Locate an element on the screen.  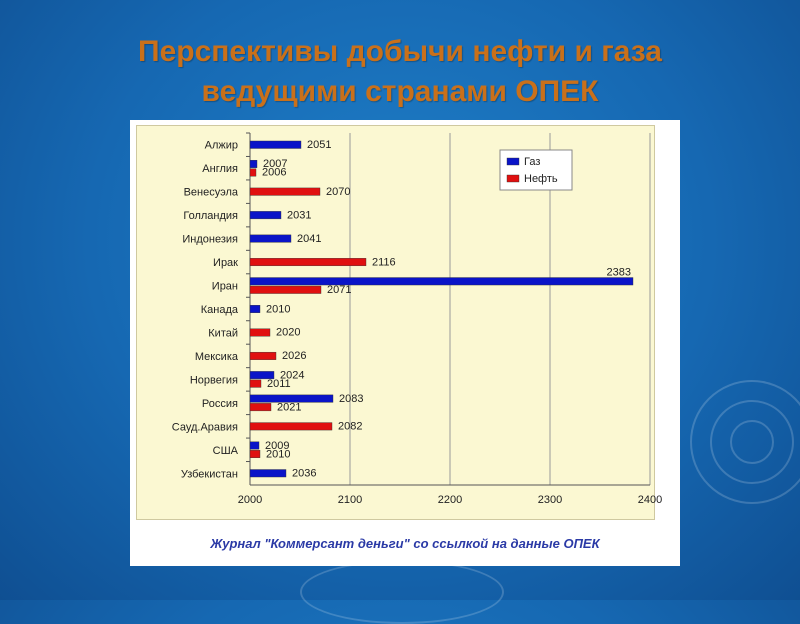
x-tick-label: 2300 is located at coordinates (550, 500).